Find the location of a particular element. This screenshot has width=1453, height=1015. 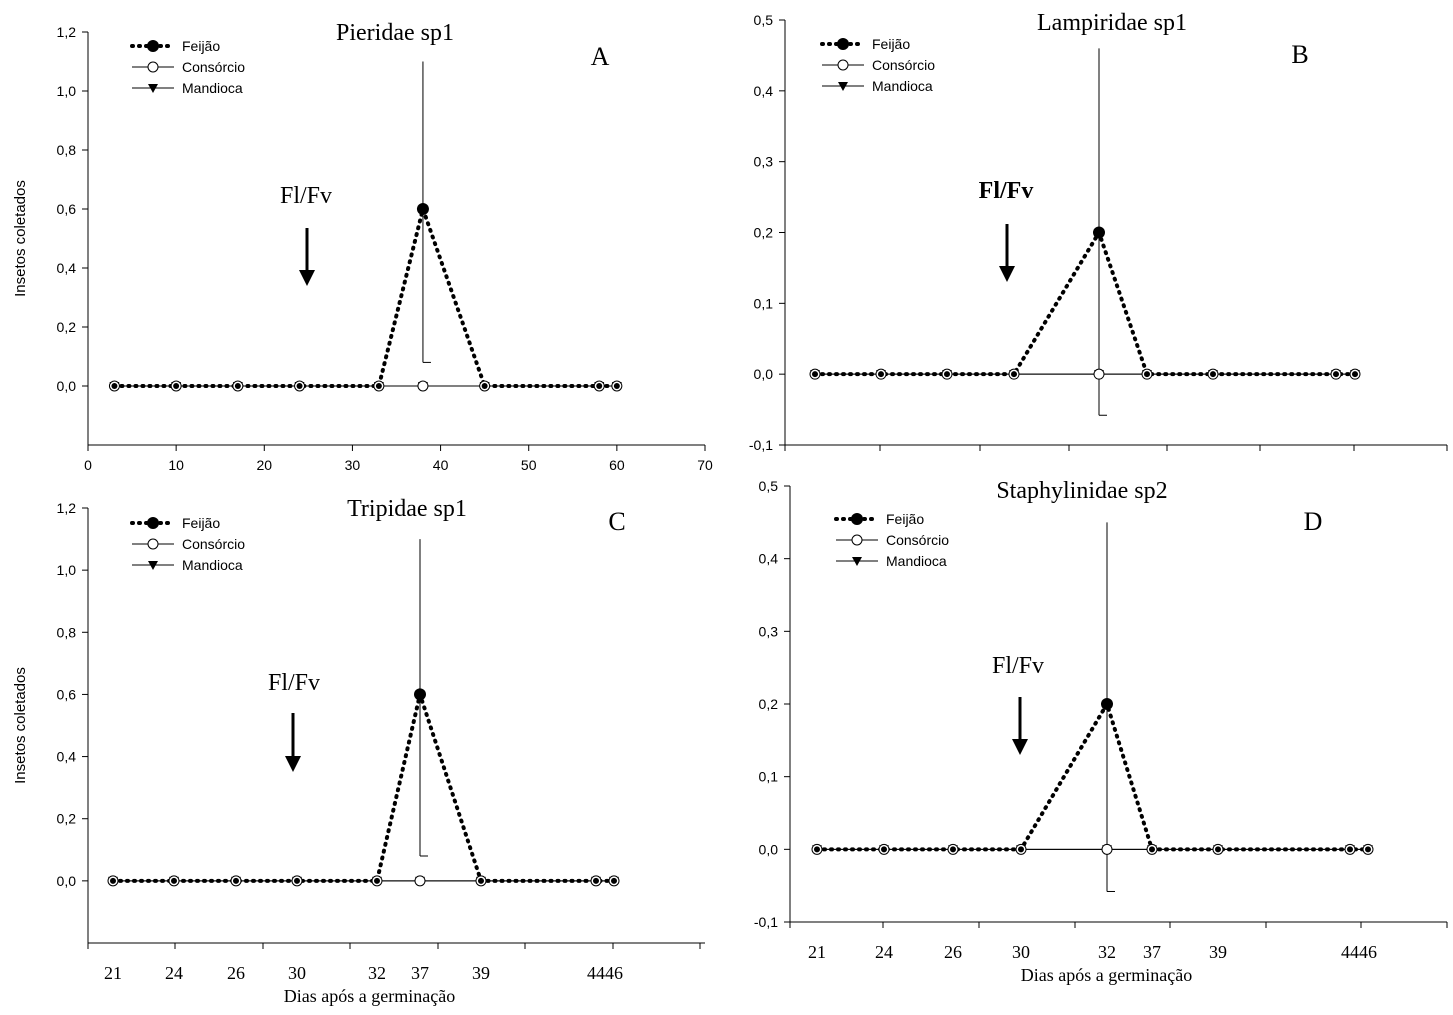

x-tick-label: 24 is located at coordinates (884, 952).